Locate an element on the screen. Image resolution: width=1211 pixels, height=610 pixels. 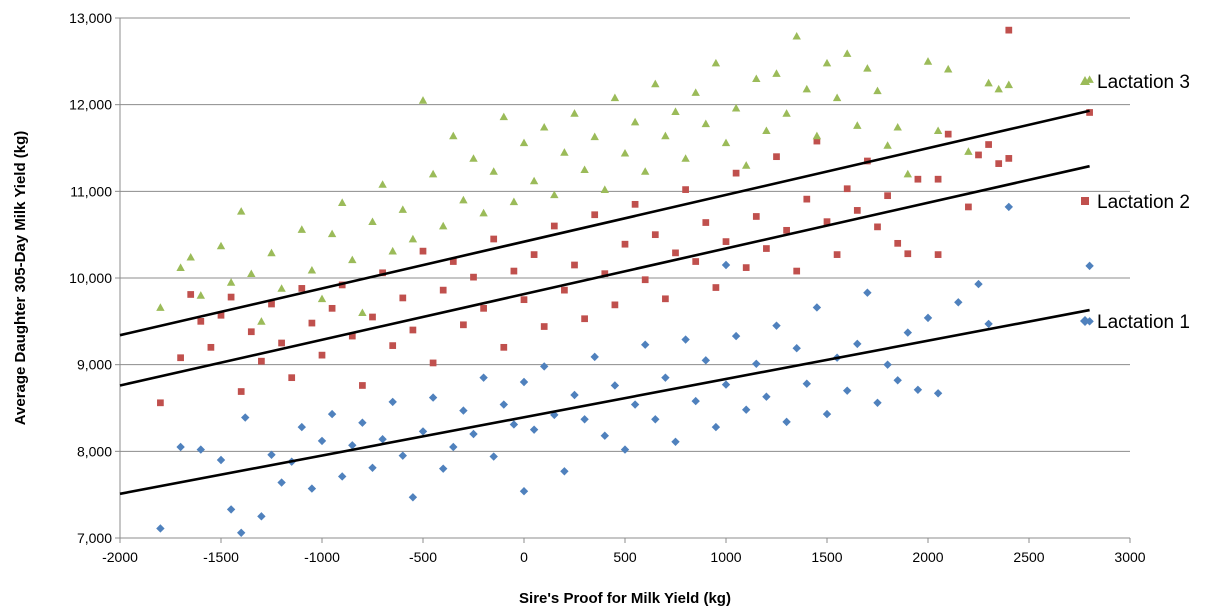
y-tick-label: 12,000 is located at coordinates (90, 105).